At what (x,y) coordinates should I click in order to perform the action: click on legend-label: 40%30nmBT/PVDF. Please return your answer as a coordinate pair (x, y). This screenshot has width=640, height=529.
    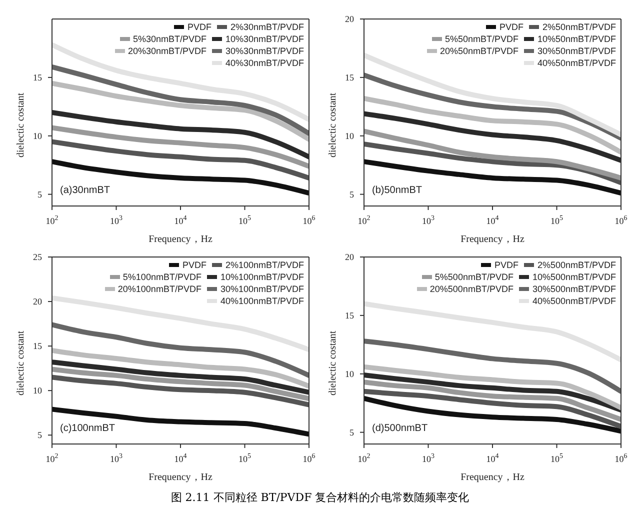
    Looking at the image, I should click on (264, 63).